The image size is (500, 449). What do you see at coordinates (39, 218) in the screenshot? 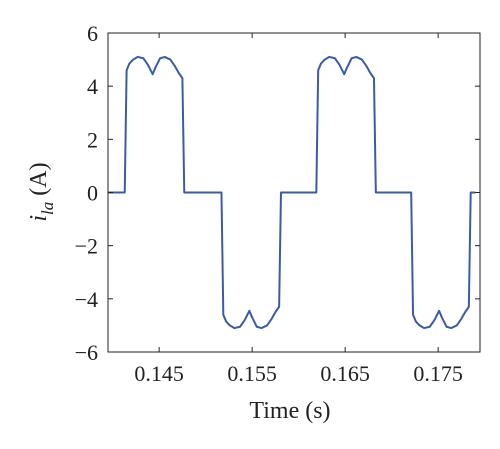
I see `y-axis-title-main: i` at bounding box center [39, 218].